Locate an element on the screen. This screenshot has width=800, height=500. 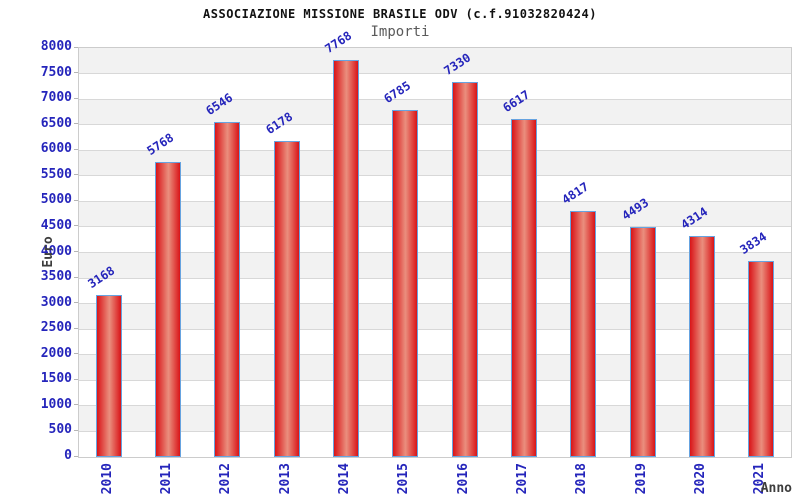
x-tick-label-2010: 2010 is located at coordinates (107, 479).